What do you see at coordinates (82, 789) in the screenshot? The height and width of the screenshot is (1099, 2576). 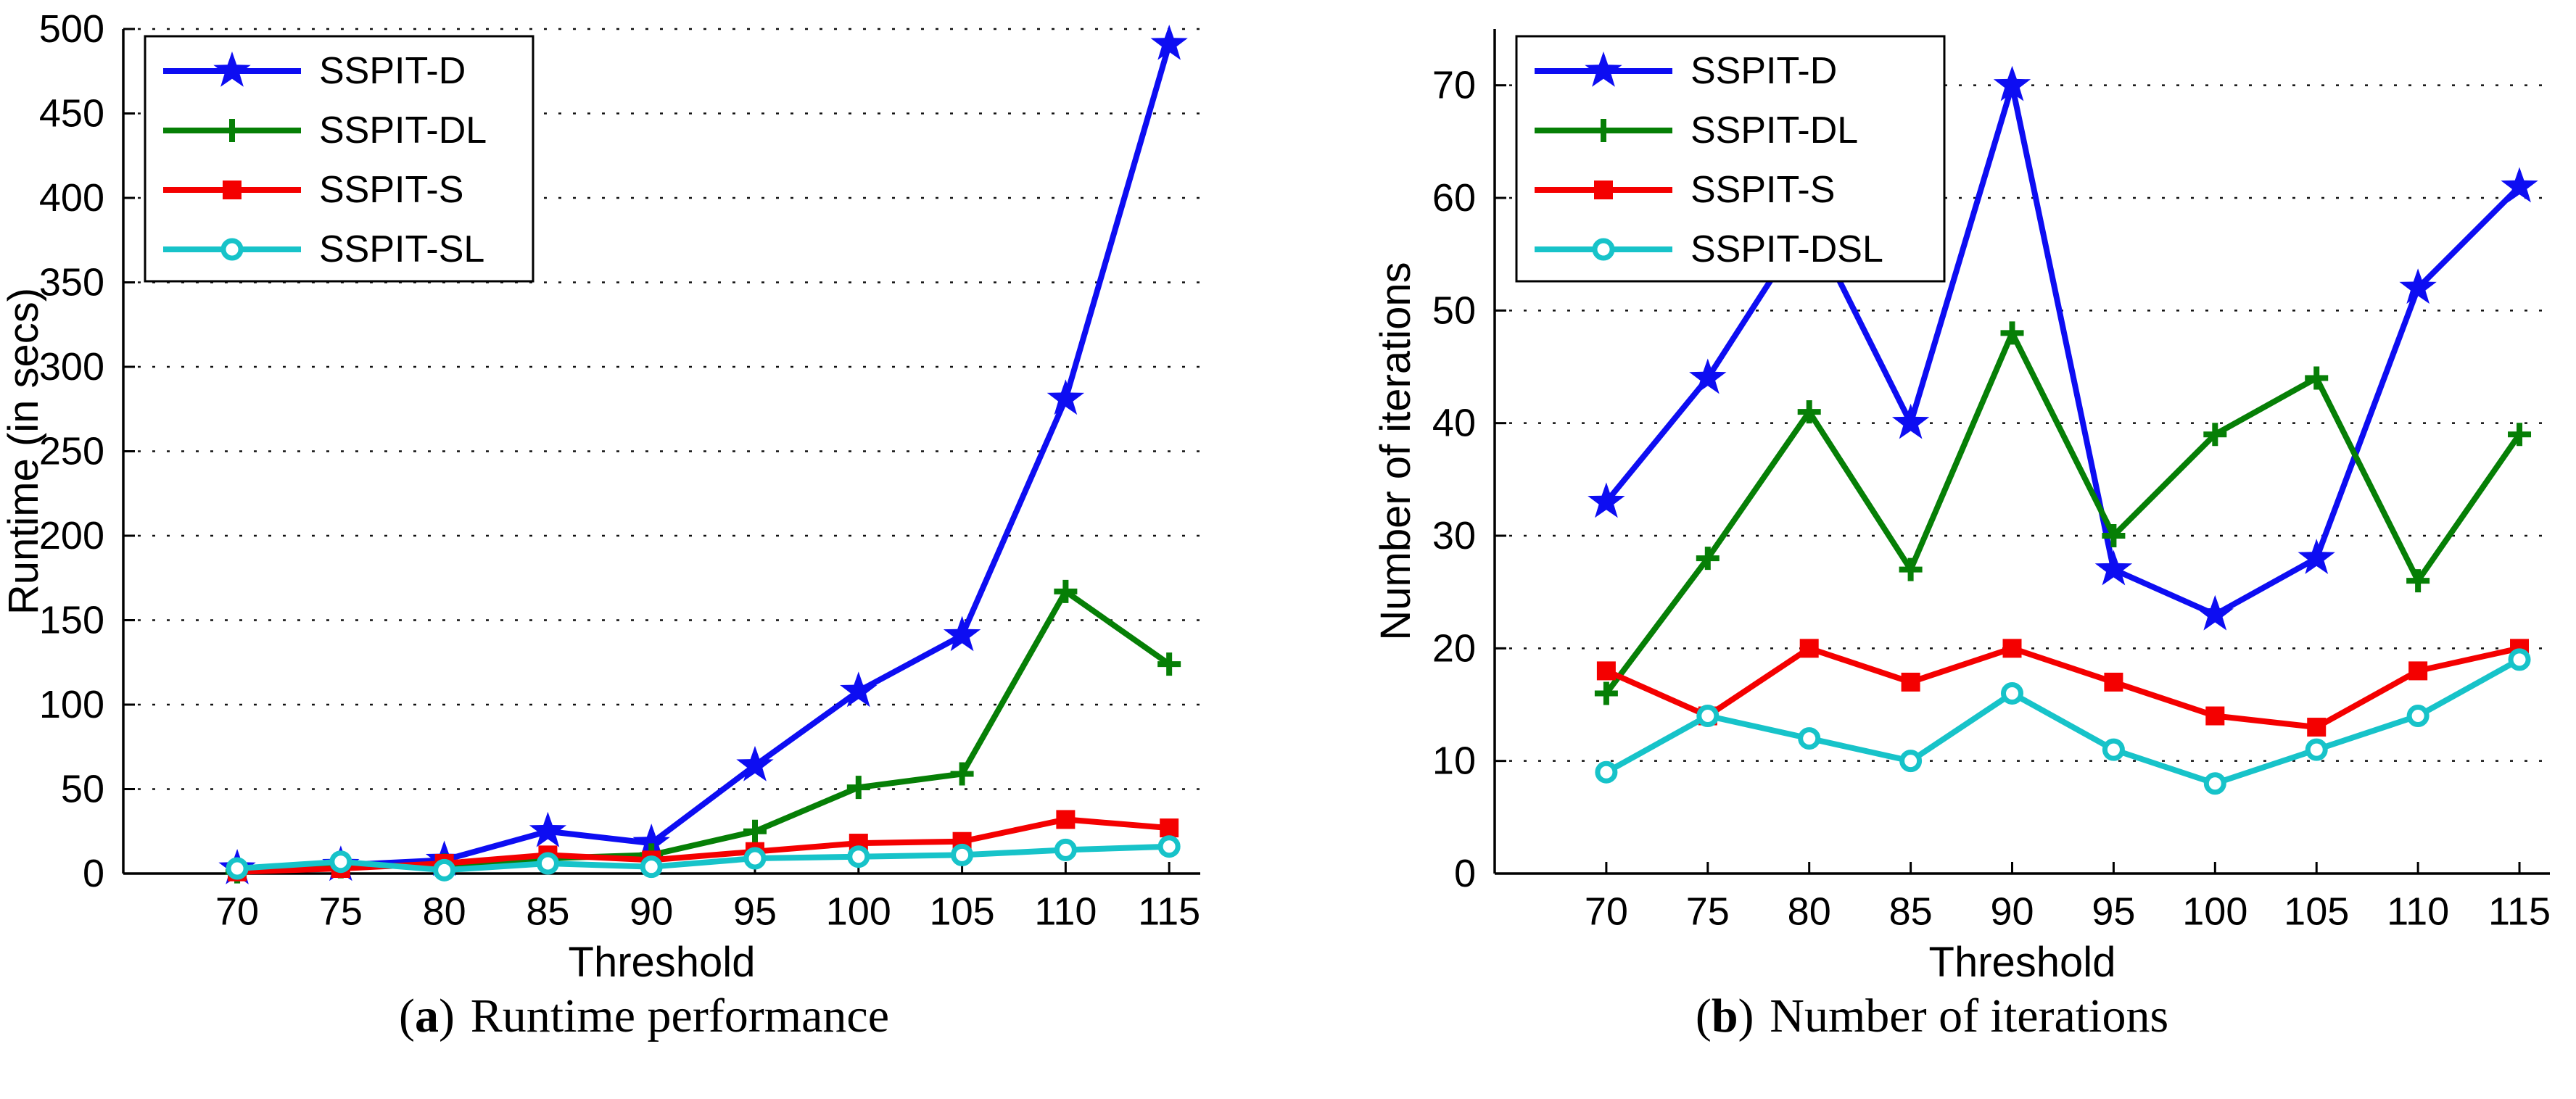 I see `y-tick-label: 50` at bounding box center [82, 789].